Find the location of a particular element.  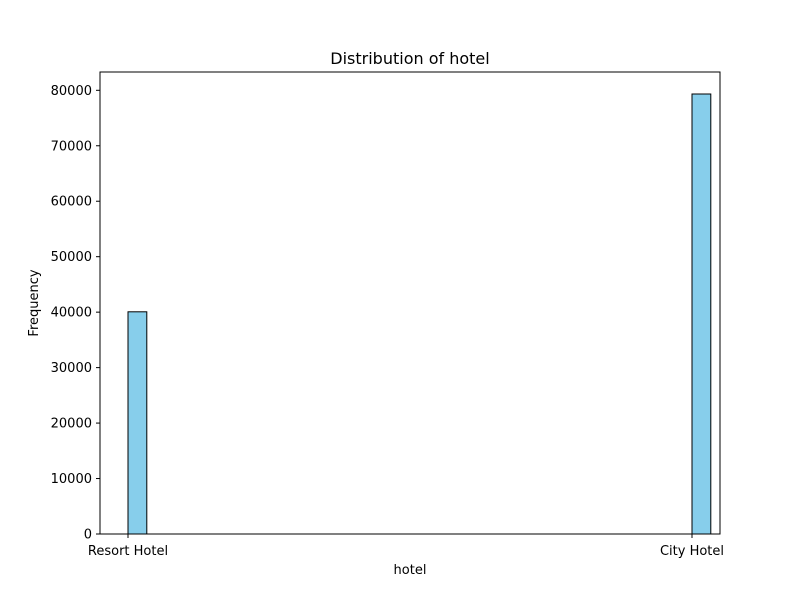

y-tick-label: 10000 is located at coordinates (71, 479).